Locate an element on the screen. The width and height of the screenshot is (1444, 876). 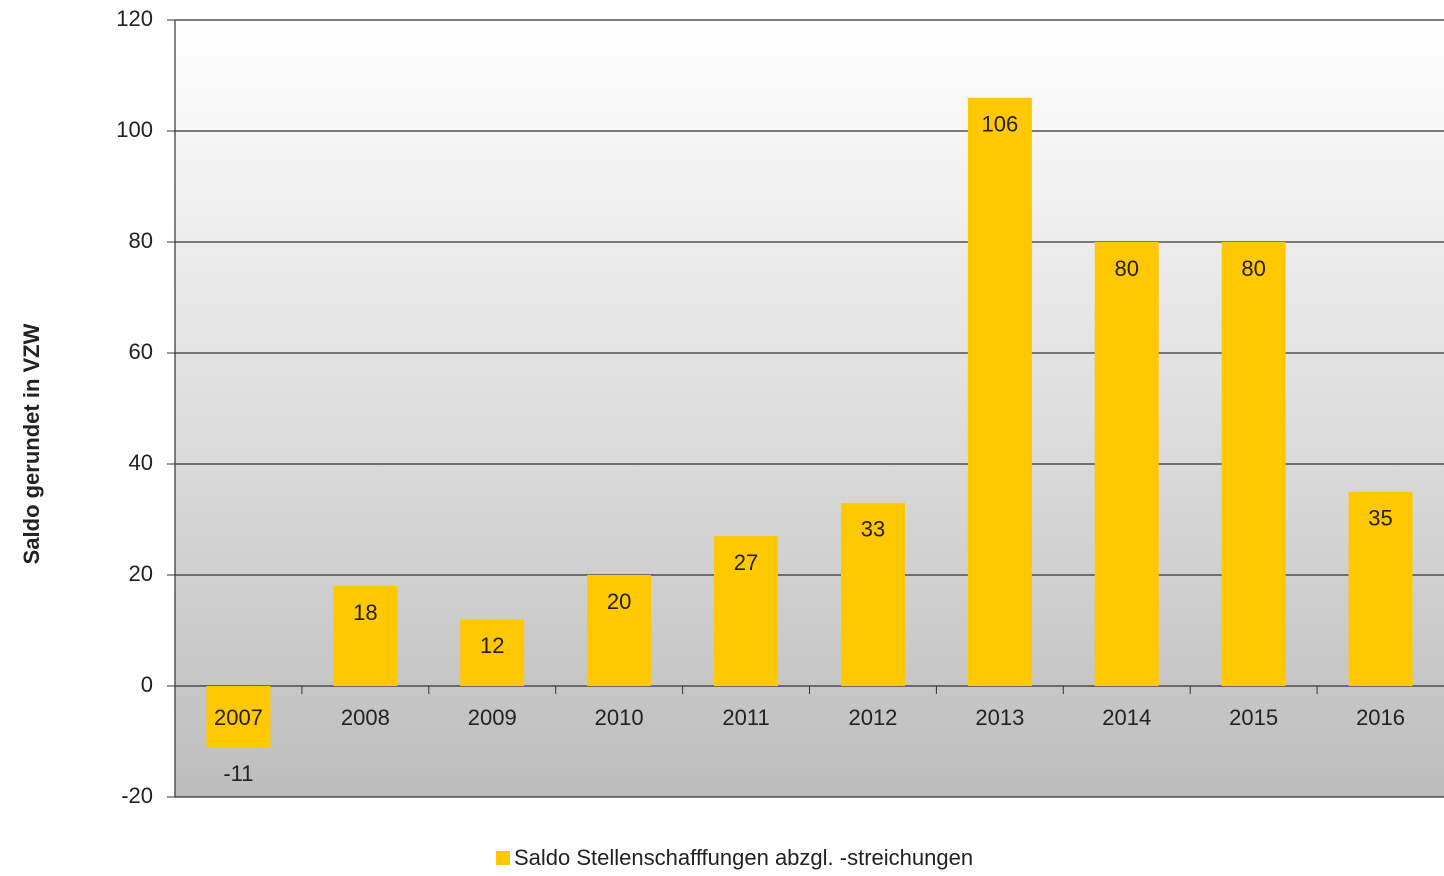
value-label: 20 is located at coordinates (619, 601).